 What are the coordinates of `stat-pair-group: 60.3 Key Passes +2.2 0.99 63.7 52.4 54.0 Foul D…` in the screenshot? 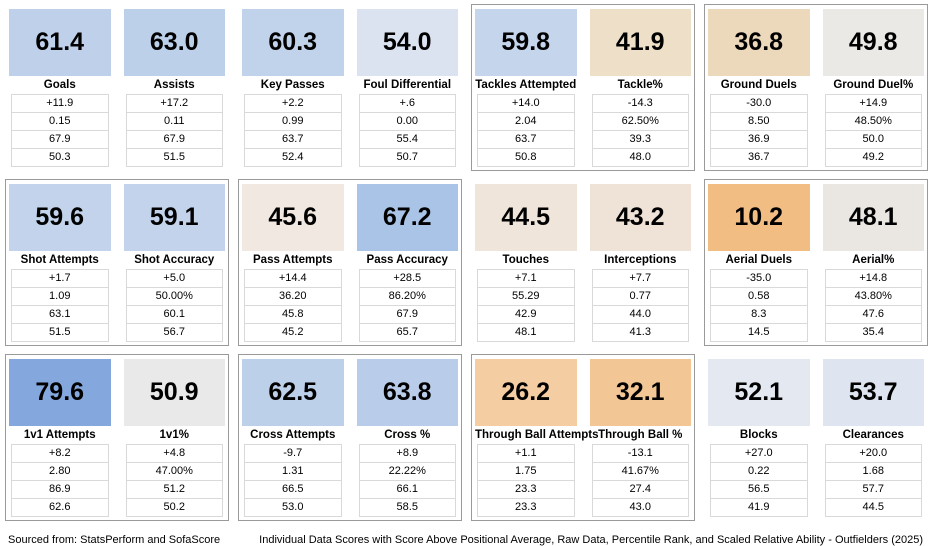 It's located at (350, 87).